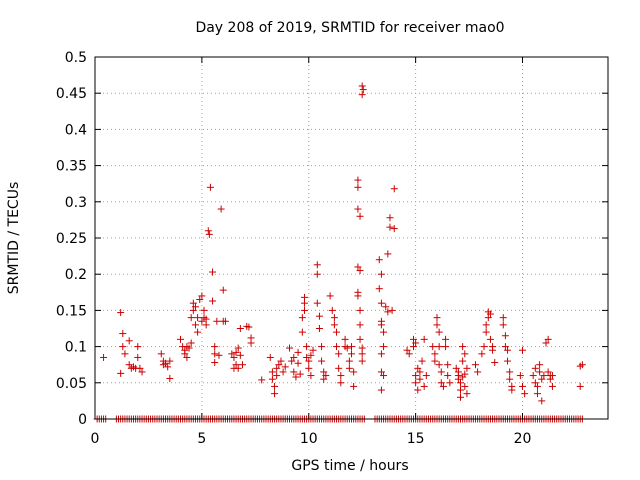  I want to click on y-tick-label: 0.1, so click(76, 348).